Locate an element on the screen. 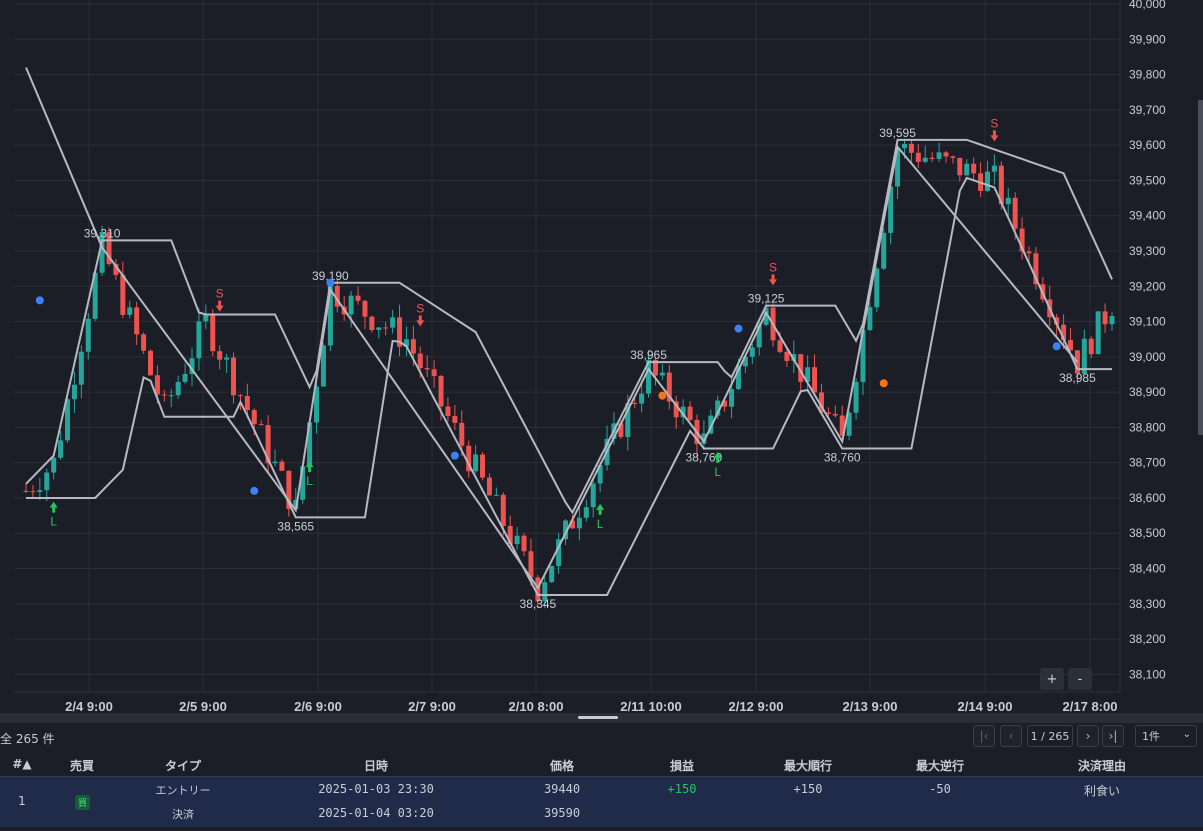  price-tick-label: 39,900 is located at coordinates (1147, 39).